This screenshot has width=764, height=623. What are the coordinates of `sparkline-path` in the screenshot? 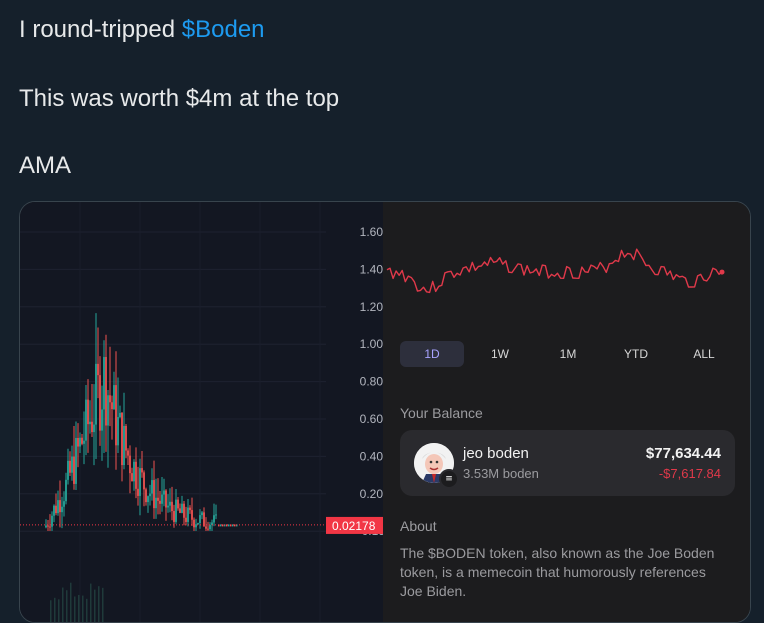 It's located at (554, 271).